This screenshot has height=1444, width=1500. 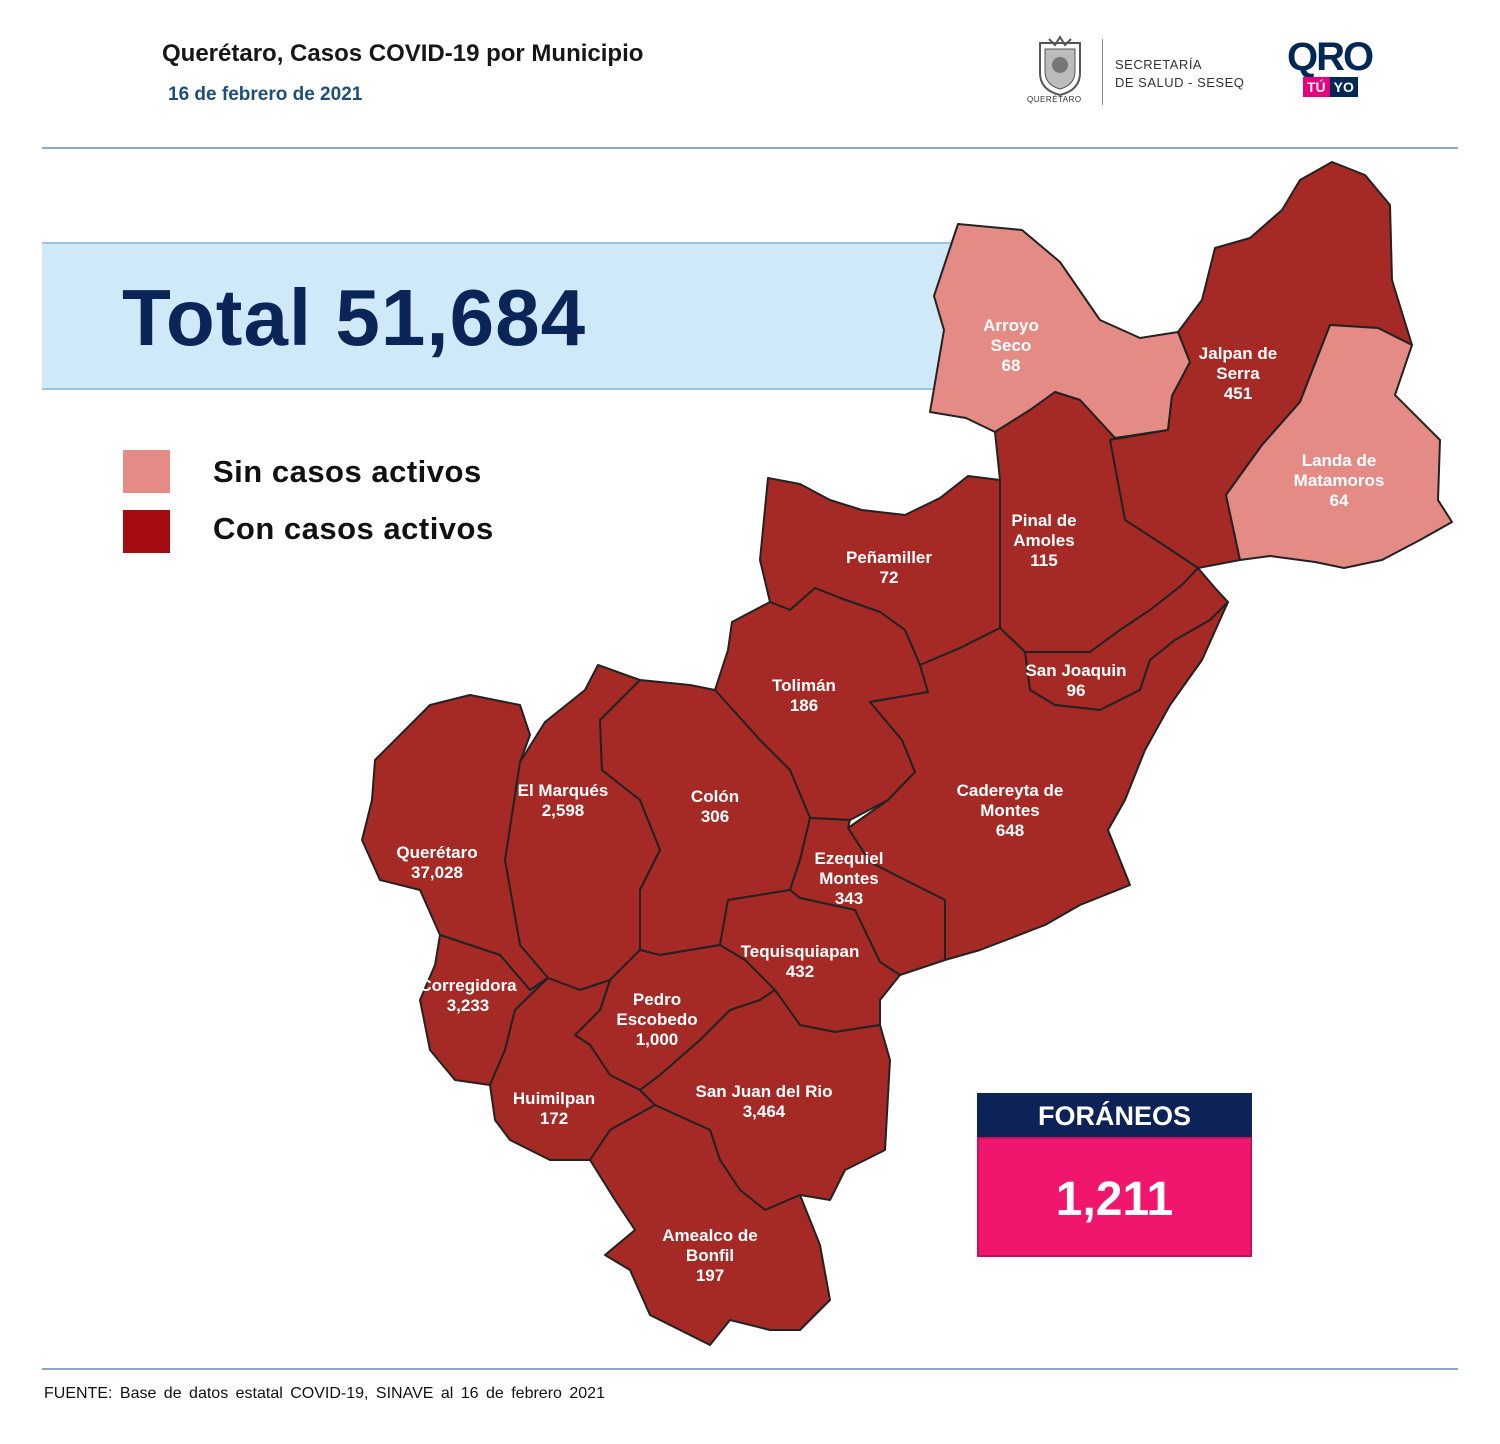 What do you see at coordinates (1339, 480) in the screenshot?
I see `label-landa-name: Matamoros` at bounding box center [1339, 480].